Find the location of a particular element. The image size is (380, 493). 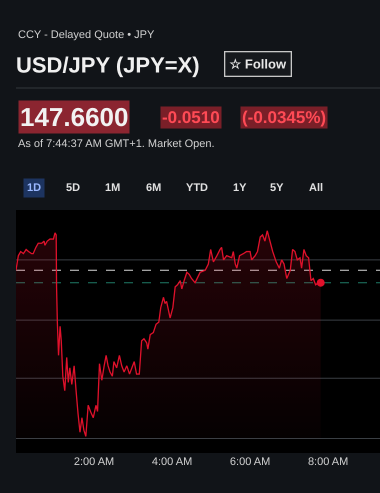

x-tick-label: 2:00 AM is located at coordinates (94, 462).